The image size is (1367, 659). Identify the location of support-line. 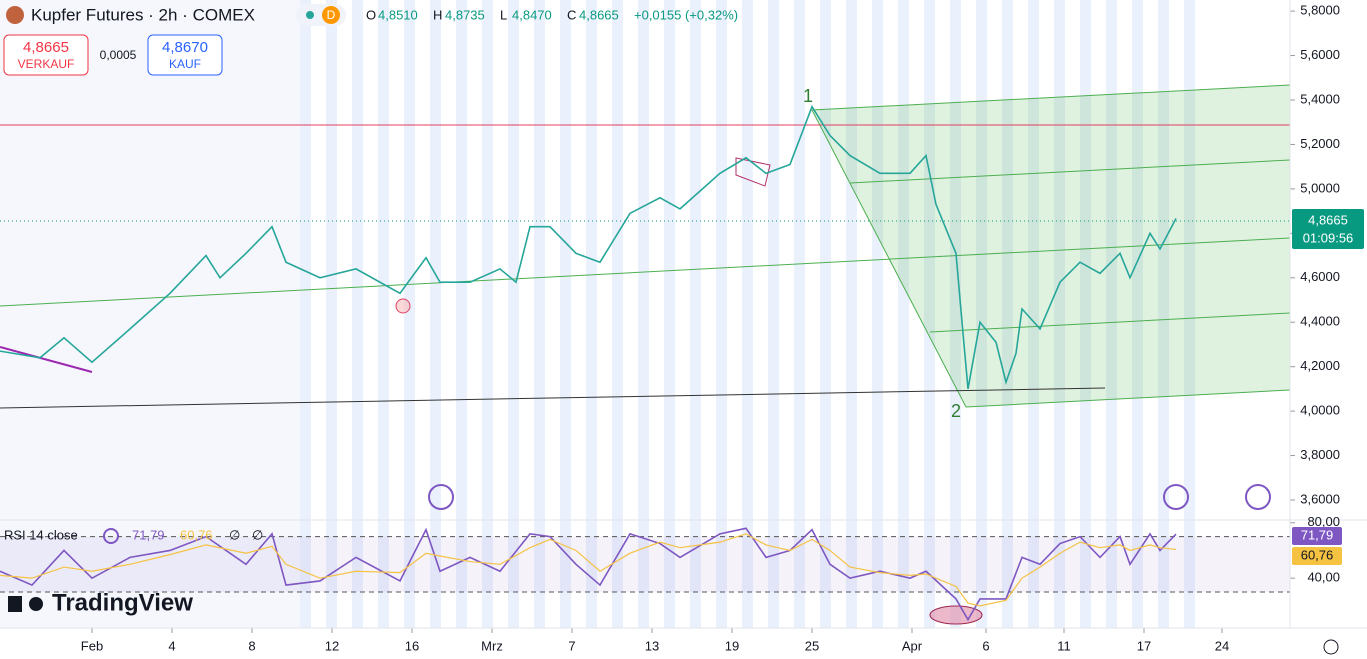
(553, 398).